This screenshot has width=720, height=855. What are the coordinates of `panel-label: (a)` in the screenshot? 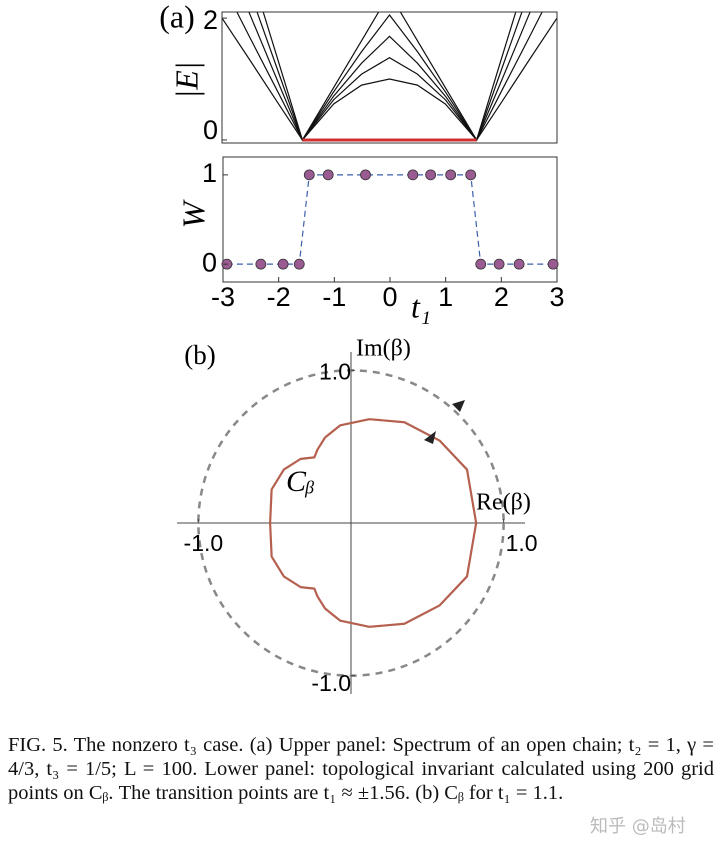 It's located at (177, 17).